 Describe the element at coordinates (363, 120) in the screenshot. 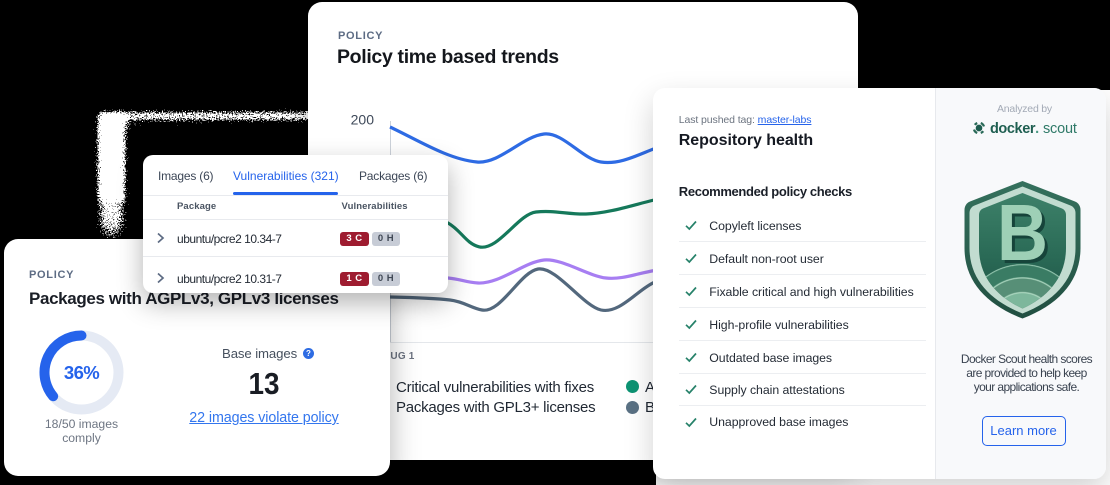

I see `svg-text: 200` at that location.